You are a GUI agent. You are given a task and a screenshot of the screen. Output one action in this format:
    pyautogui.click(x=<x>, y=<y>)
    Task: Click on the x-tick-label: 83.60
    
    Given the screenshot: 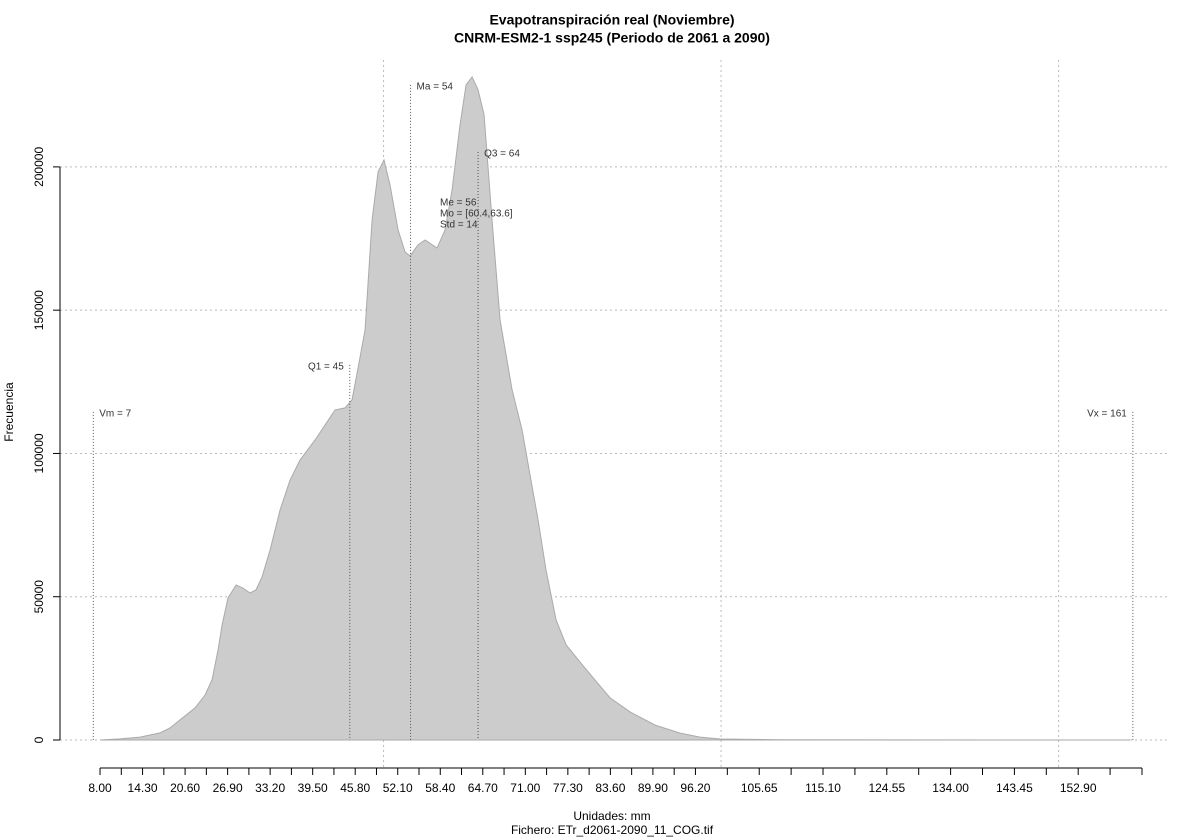 What is the action you would take?
    pyautogui.click(x=610, y=788)
    